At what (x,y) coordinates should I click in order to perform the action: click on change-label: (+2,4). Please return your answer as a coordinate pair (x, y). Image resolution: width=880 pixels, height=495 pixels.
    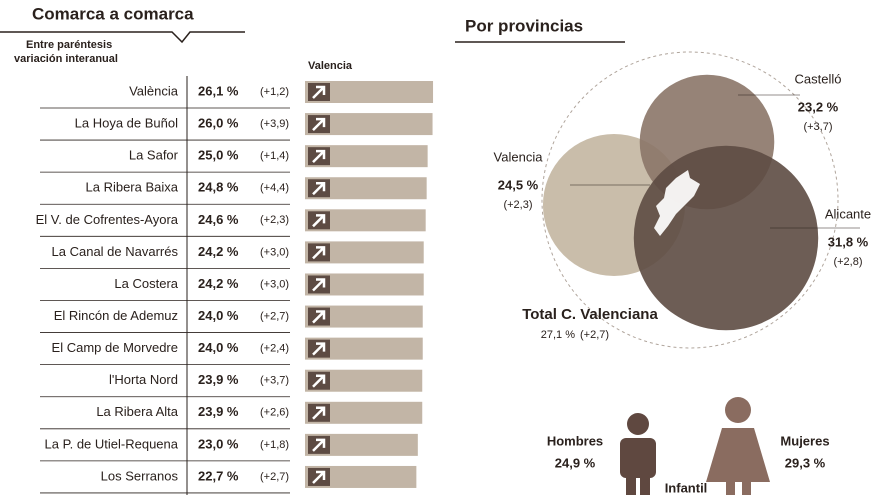
    Looking at the image, I should click on (274, 349).